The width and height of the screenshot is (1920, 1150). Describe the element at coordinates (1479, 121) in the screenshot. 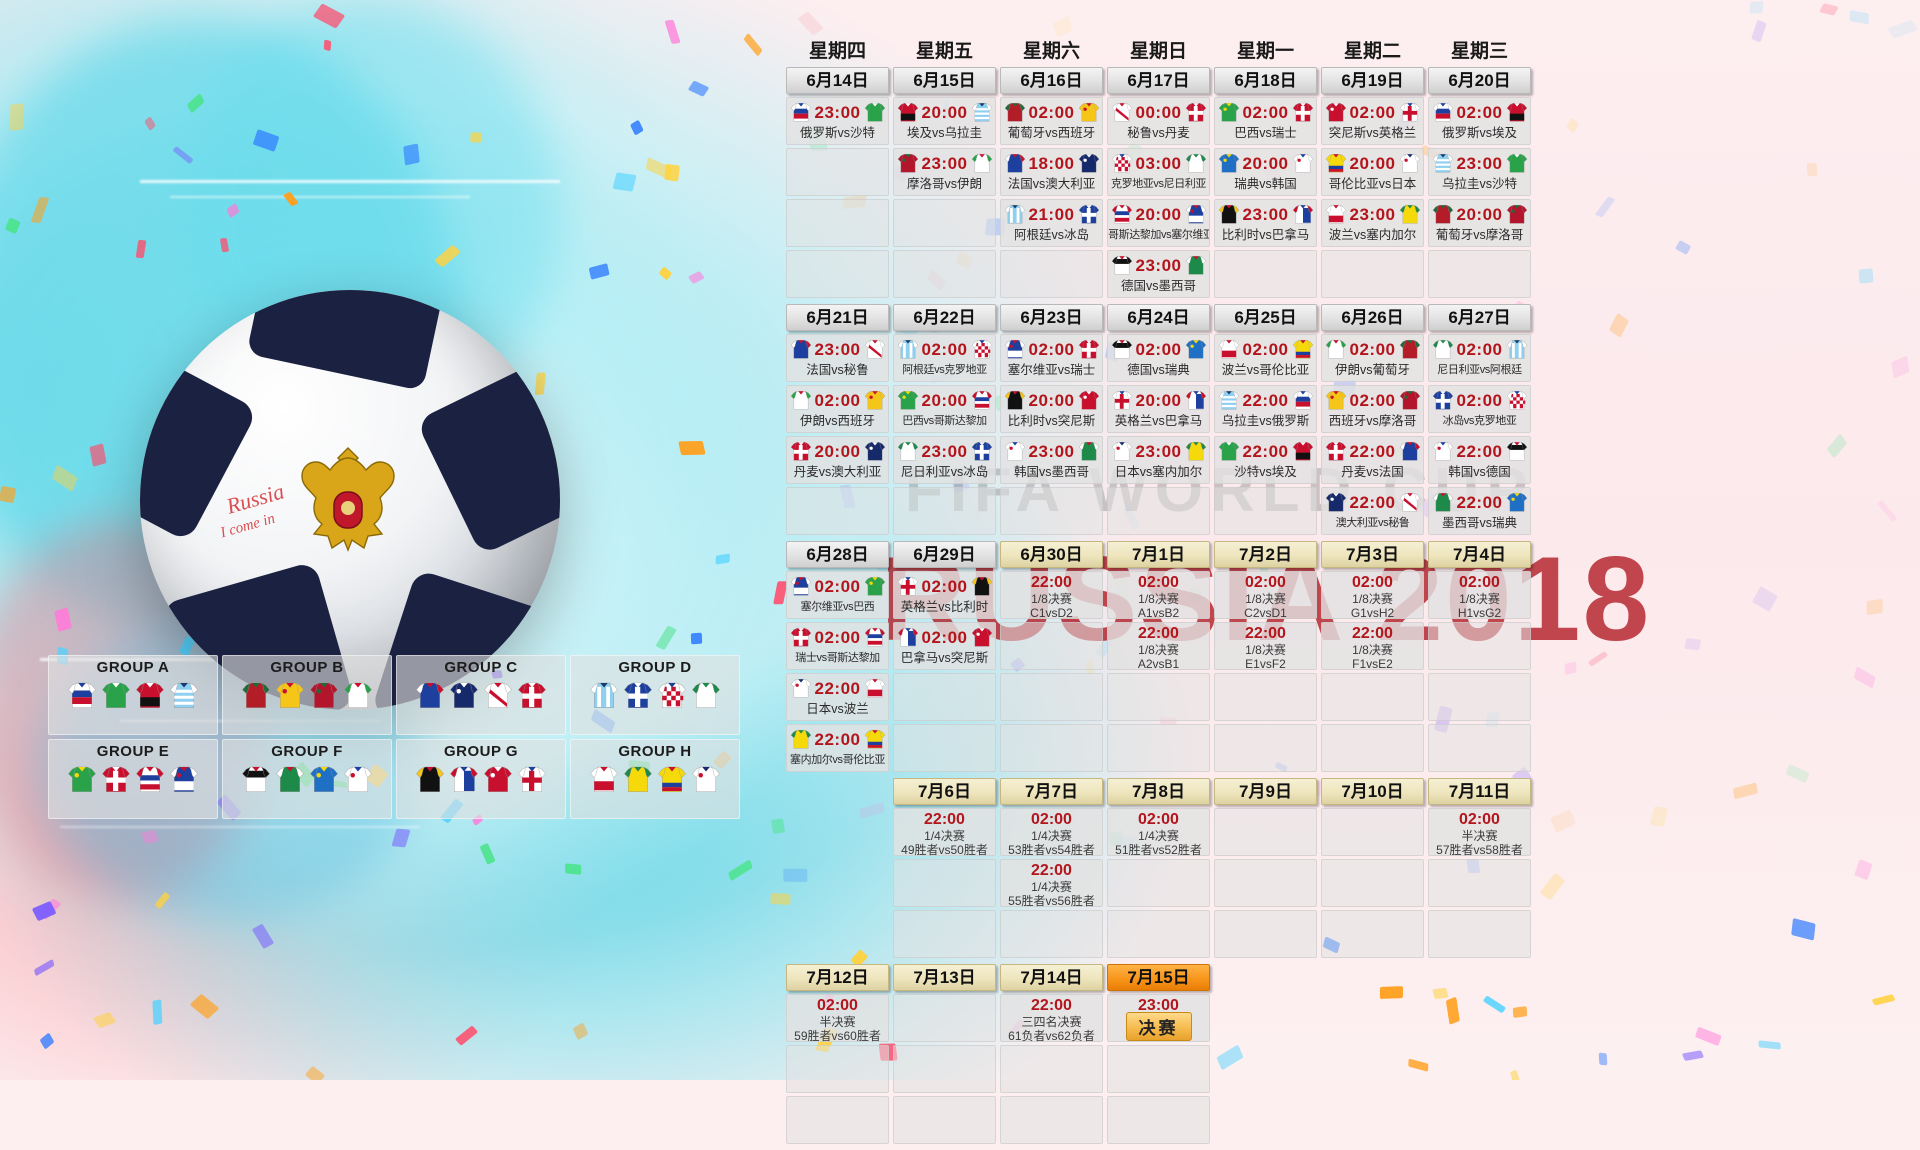

I see `match-cell: 02:00 俄罗斯vs埃及` at that location.